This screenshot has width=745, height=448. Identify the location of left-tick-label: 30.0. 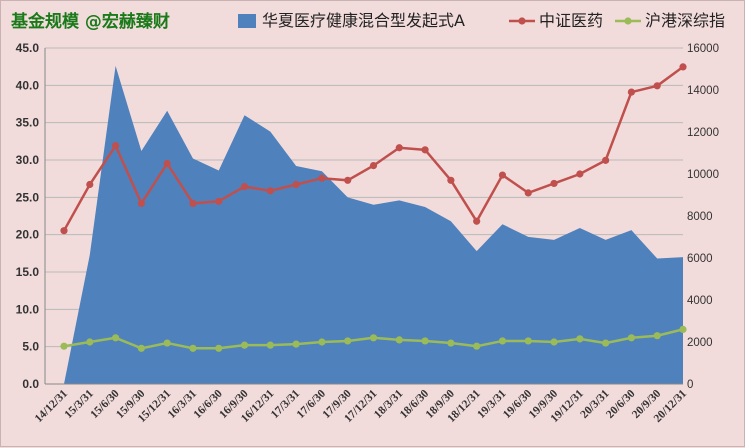
(28, 160).